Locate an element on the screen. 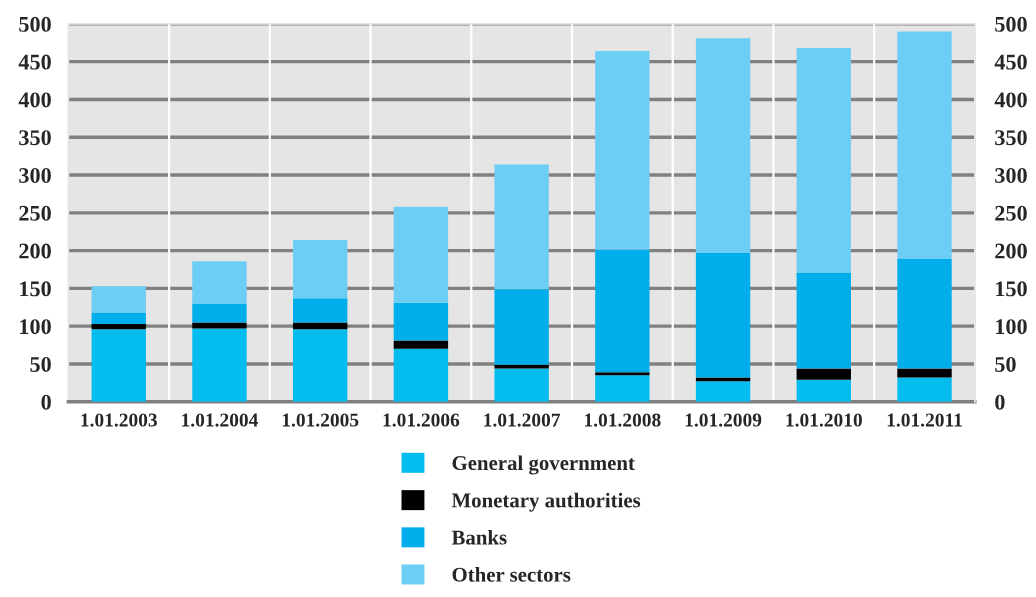 This screenshot has width=1036, height=597. y-tick-label: 500 is located at coordinates (35, 24).